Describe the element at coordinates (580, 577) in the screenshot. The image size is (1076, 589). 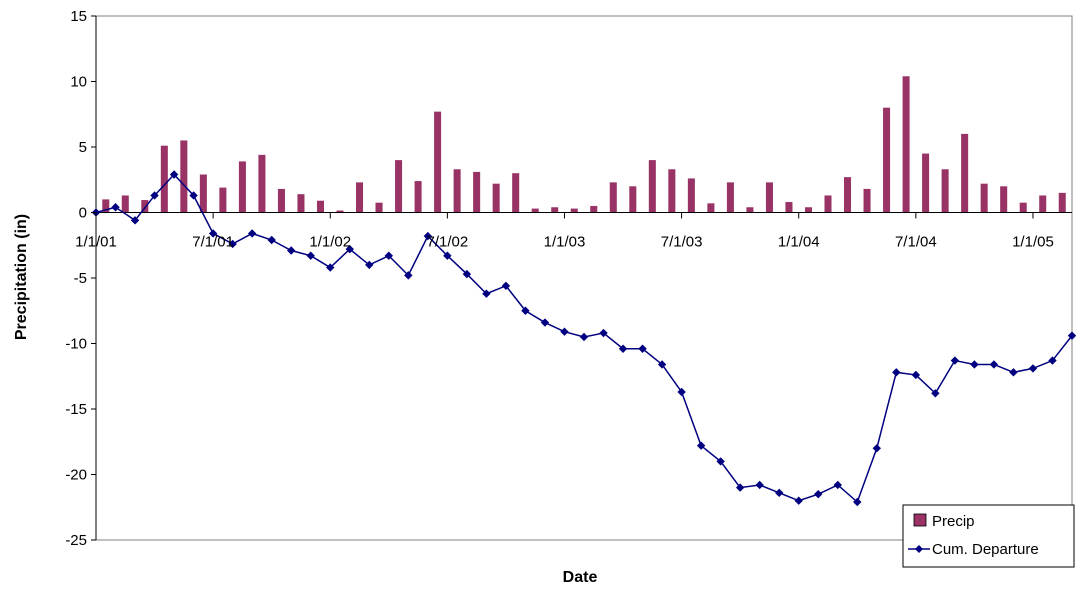
I see `x-axis-title: Date` at that location.